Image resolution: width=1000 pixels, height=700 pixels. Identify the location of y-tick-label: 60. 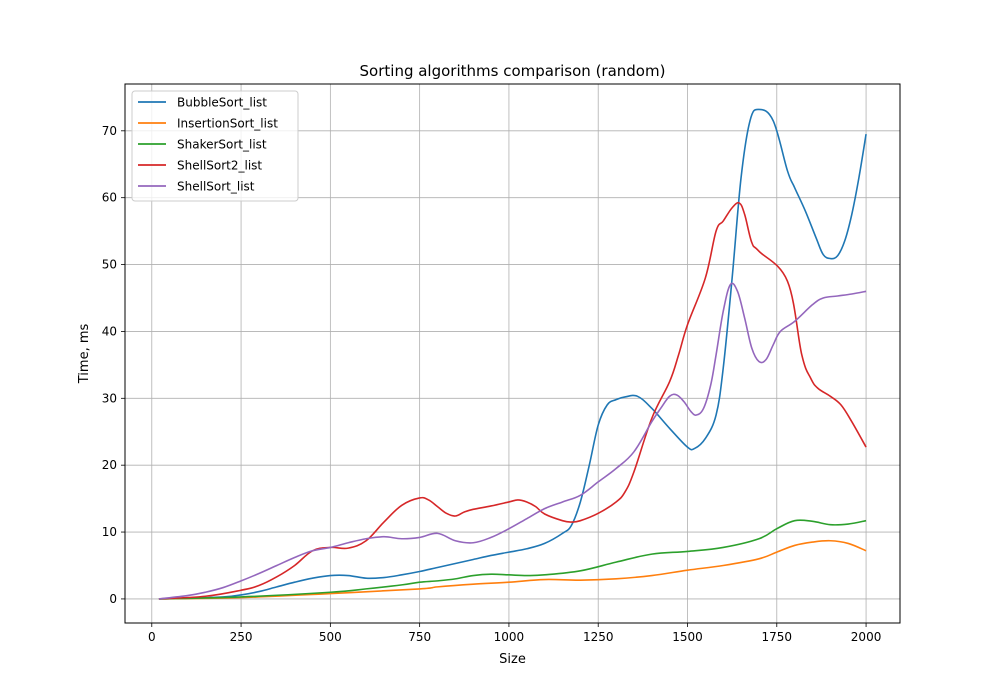
(109, 198).